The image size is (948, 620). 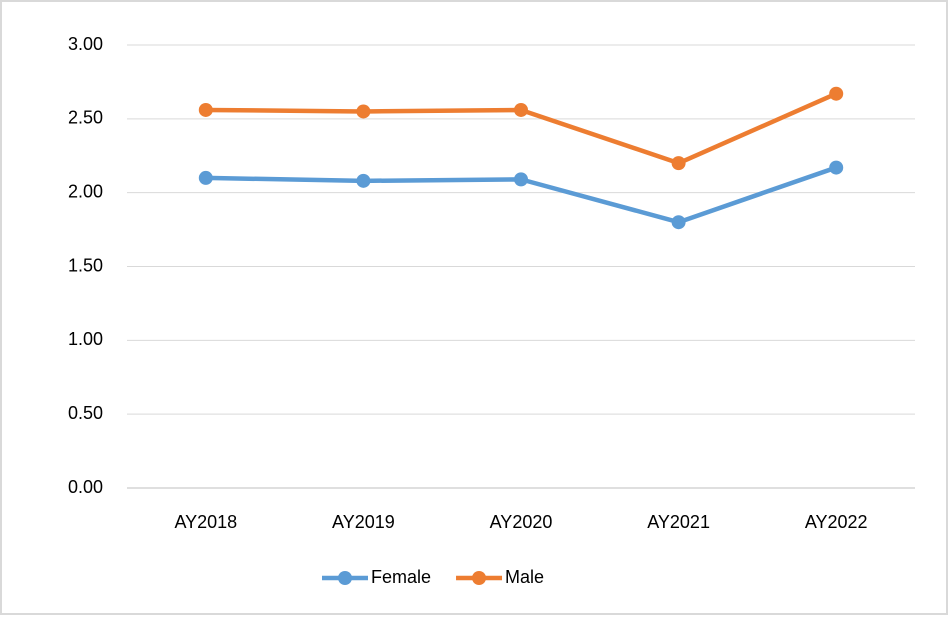 What do you see at coordinates (85, 265) in the screenshot?
I see `y-tick-label: 1.50` at bounding box center [85, 265].